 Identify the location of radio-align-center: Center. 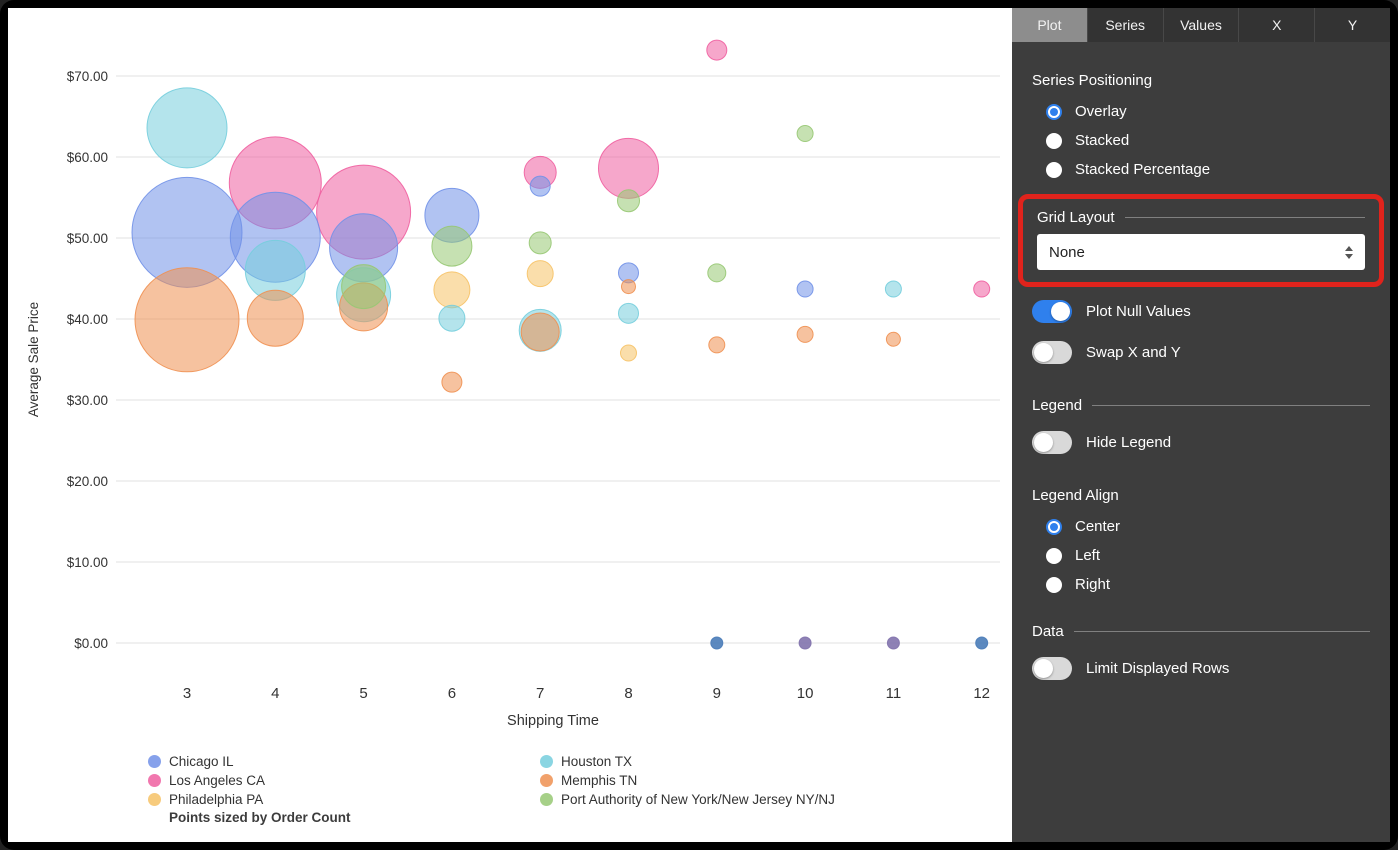
(1201, 526).